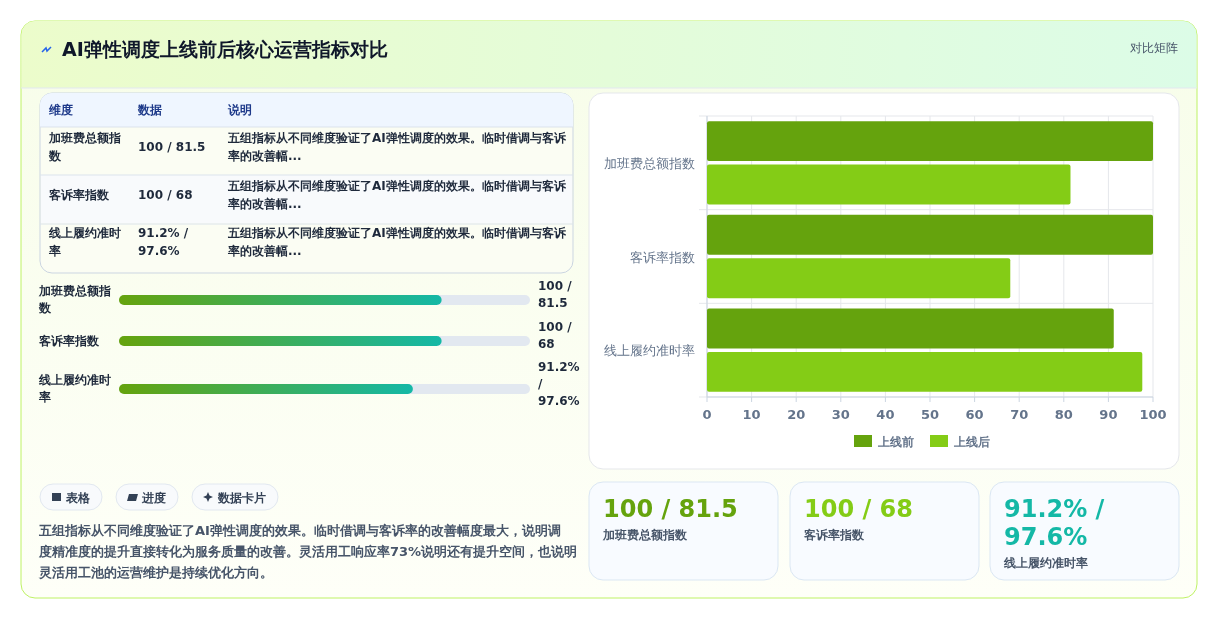  What do you see at coordinates (239, 110) in the screenshot?
I see `text: 说明` at bounding box center [239, 110].